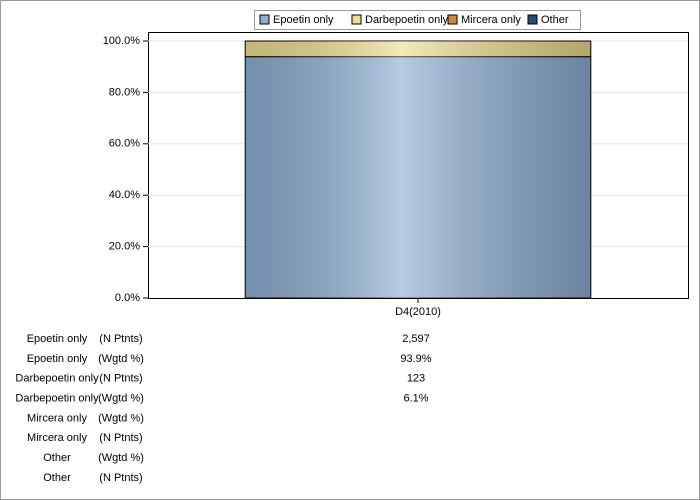  What do you see at coordinates (124, 247) in the screenshot?
I see `y-tick-label: 20.0%` at bounding box center [124, 247].